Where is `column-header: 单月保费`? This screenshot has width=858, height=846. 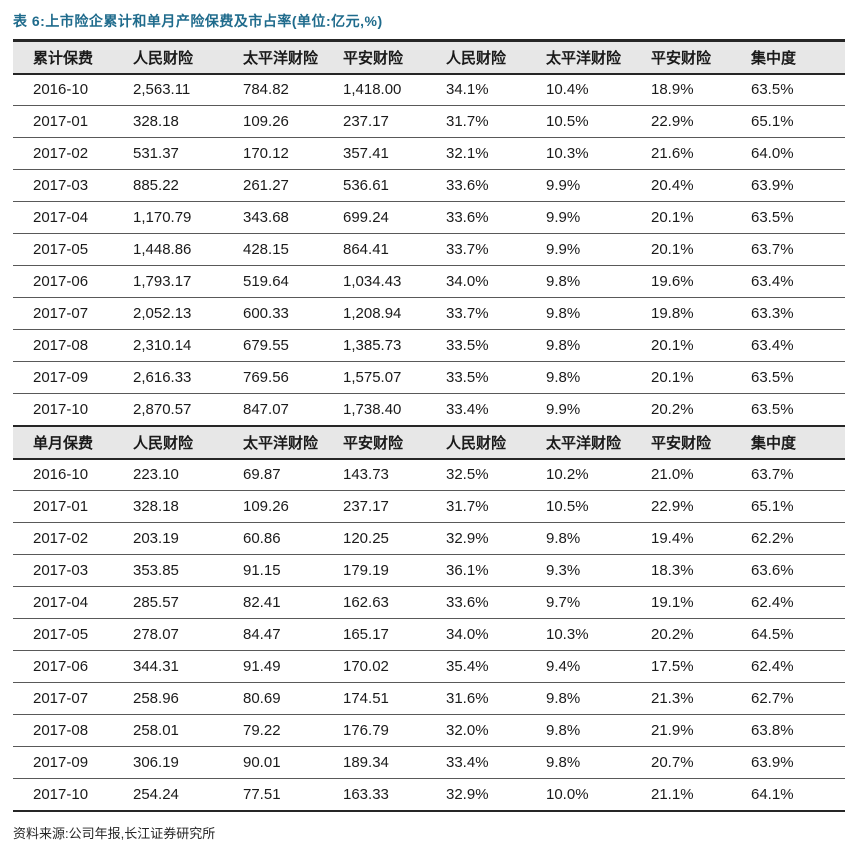
column-header: 单月保费 is located at coordinates (63, 443).